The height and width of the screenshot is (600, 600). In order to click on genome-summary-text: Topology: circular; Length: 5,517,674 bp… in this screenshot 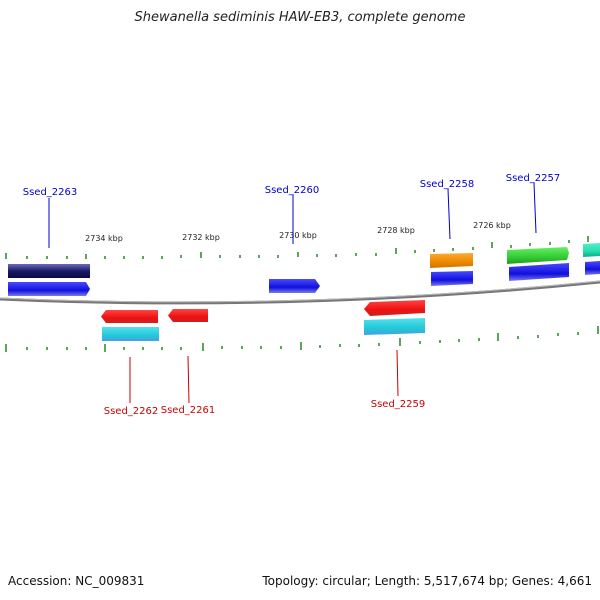, I will do `click(427, 581)`.